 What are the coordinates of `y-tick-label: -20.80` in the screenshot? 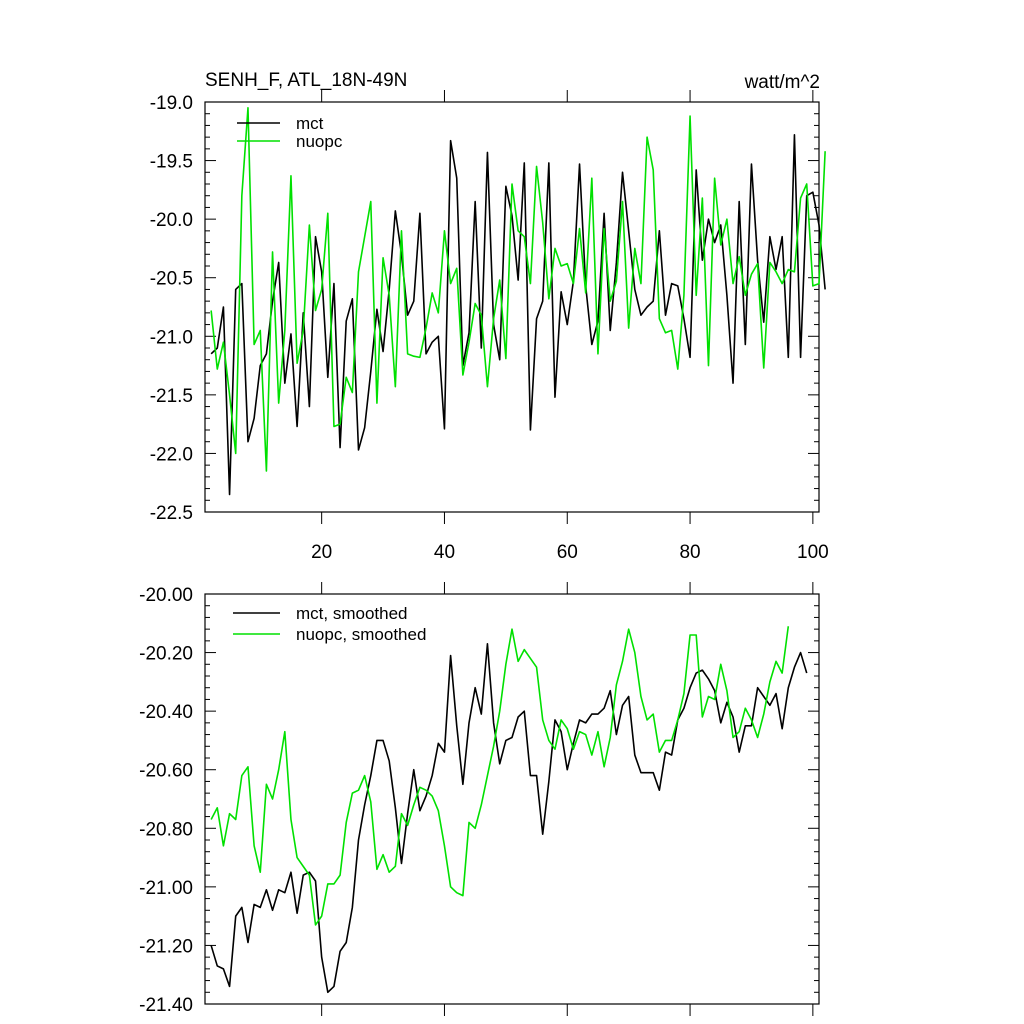 It's located at (166, 829).